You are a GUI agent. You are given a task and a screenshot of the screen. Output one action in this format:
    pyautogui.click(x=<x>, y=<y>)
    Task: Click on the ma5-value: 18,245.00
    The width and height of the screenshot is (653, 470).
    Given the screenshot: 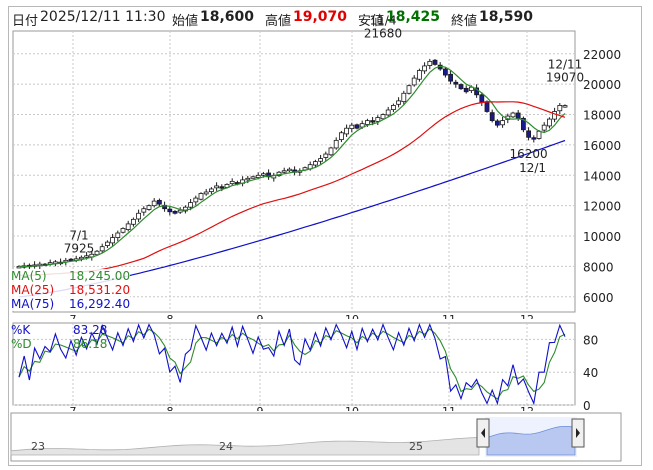 What is the action you would take?
    pyautogui.click(x=100, y=276)
    